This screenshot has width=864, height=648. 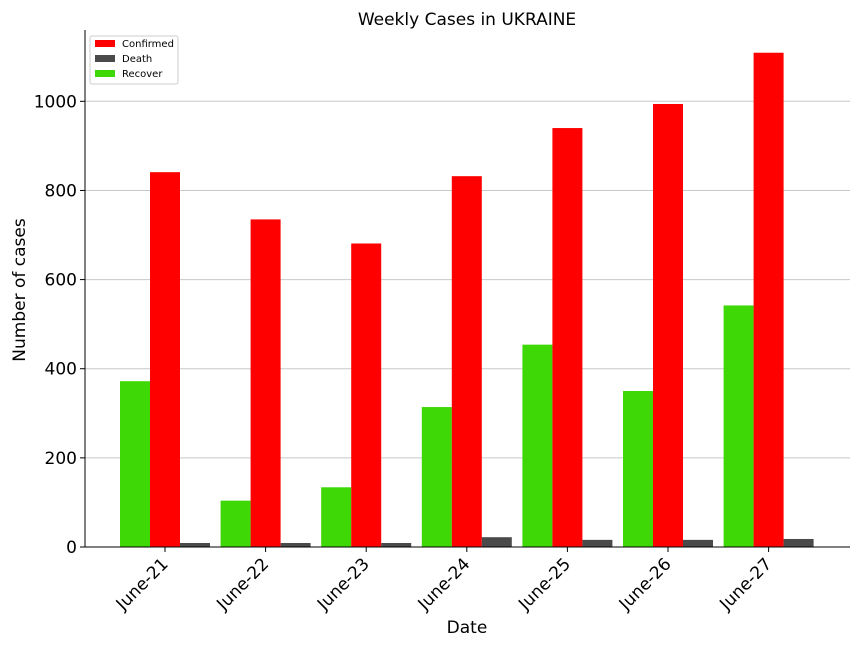 I want to click on legend-label-confirmed: Confirmed, so click(x=148, y=44).